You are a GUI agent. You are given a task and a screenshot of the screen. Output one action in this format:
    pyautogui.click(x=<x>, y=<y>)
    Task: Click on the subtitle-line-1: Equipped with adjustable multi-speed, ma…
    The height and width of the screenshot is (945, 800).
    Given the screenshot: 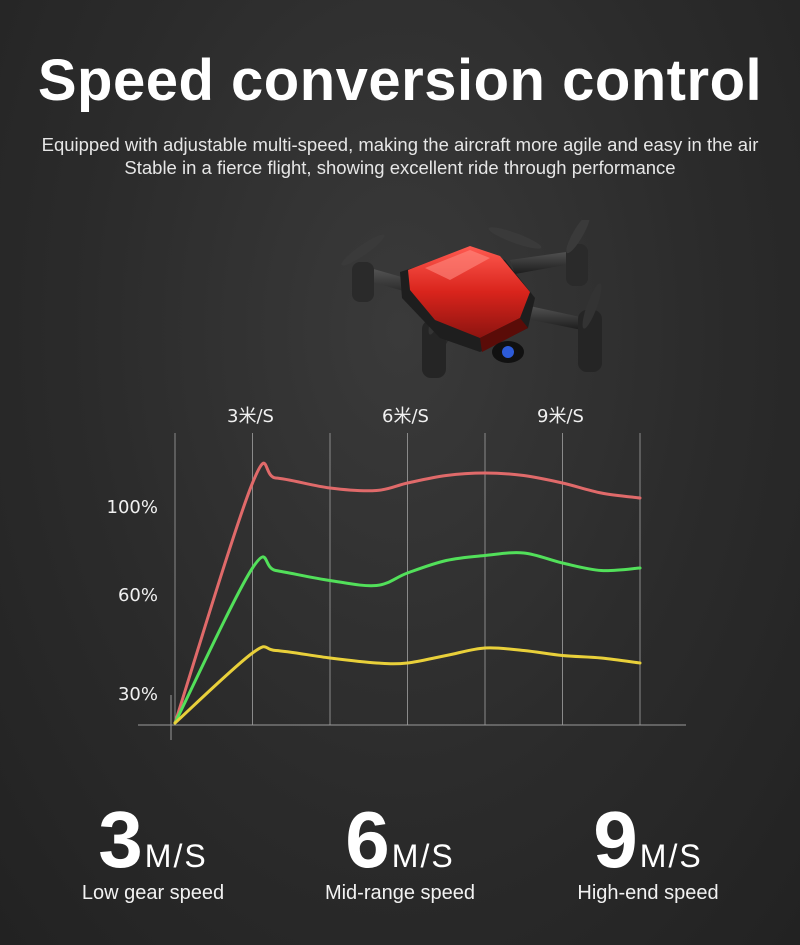 What is the action you would take?
    pyautogui.click(x=400, y=144)
    